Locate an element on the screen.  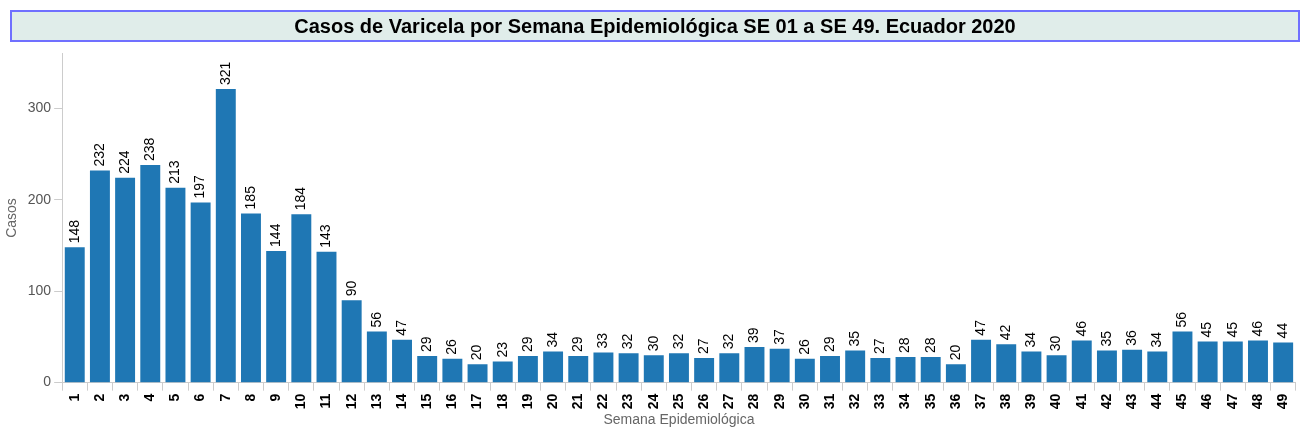
x-tick-label: 10 is located at coordinates (300, 401).